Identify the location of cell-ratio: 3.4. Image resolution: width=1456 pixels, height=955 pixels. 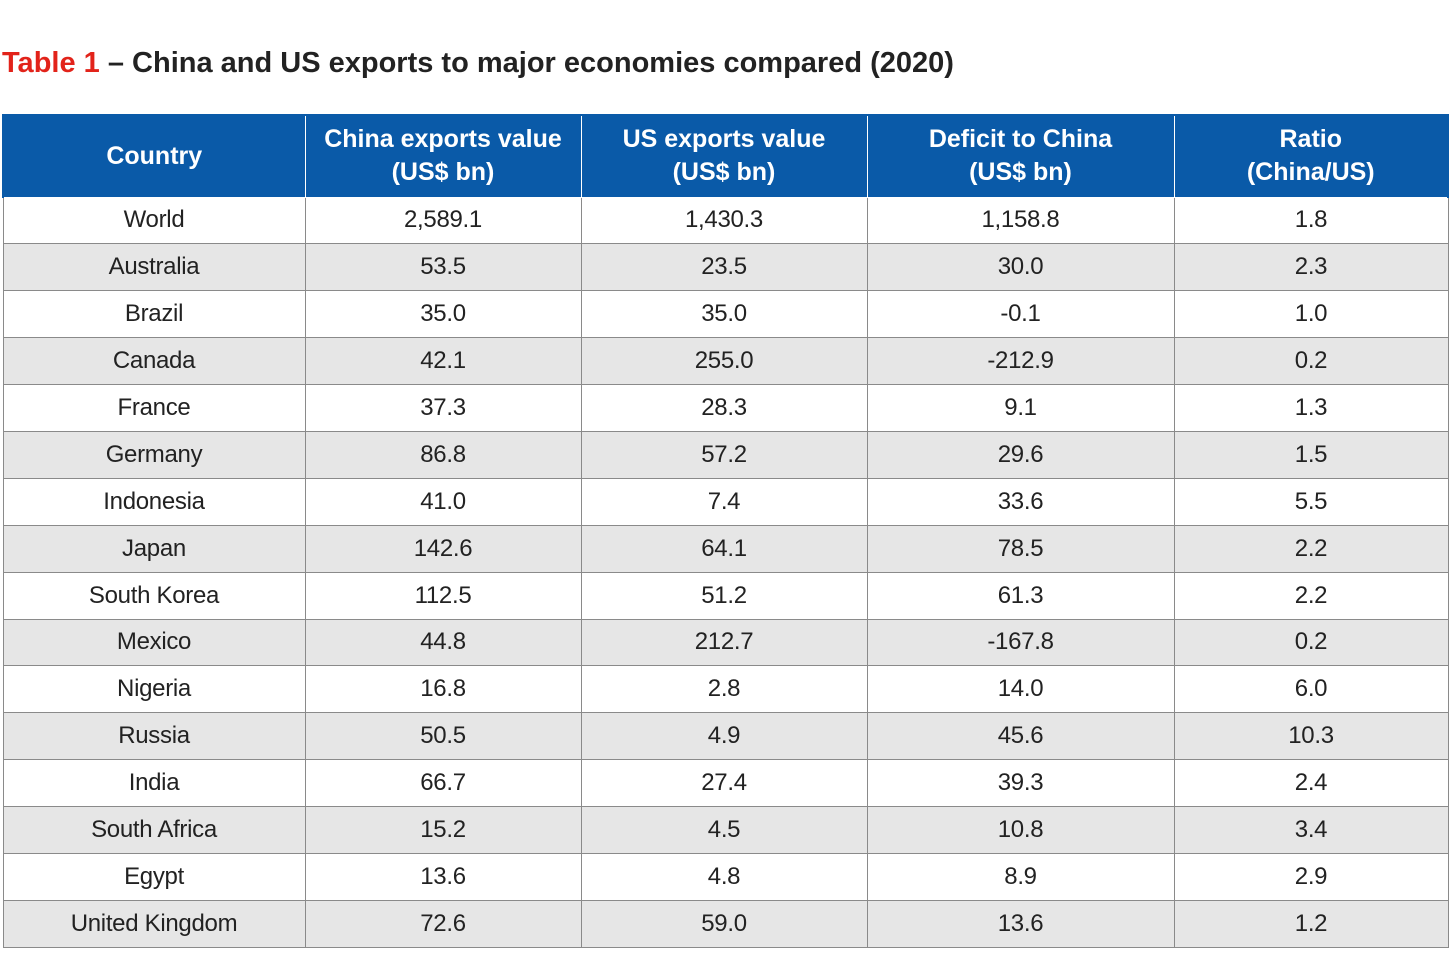
(1311, 830).